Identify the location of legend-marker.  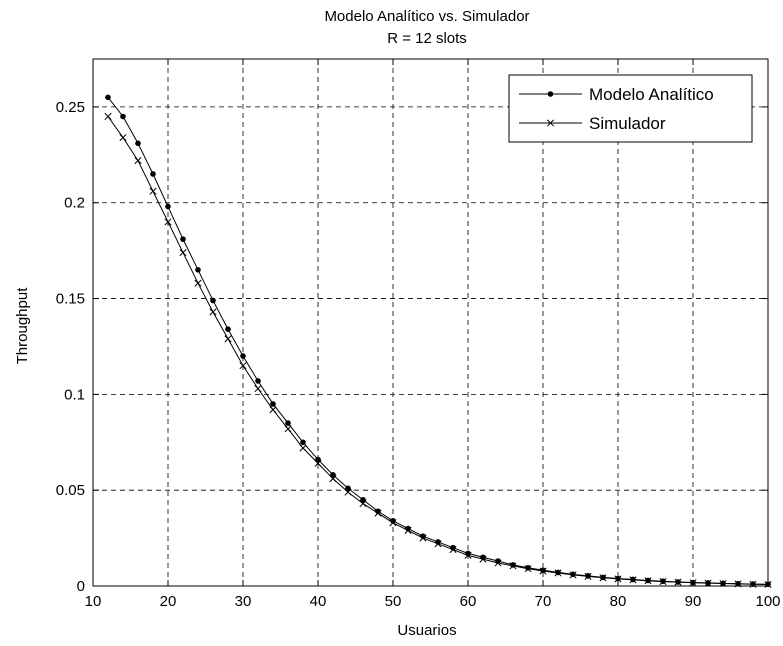
(550, 94).